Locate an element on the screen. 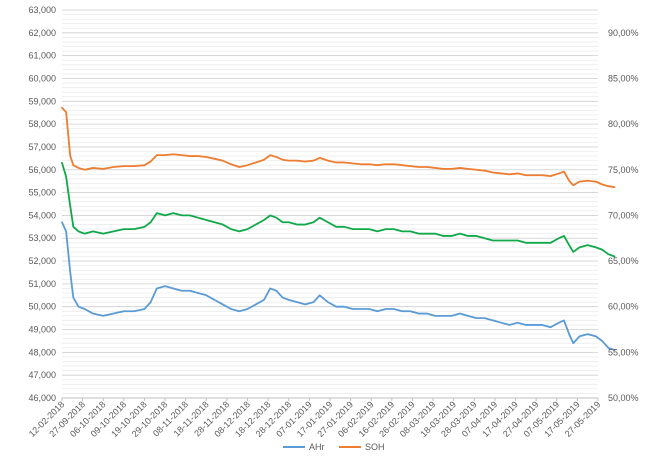  left-axis-tick-label: 46,000 is located at coordinates (42, 398).